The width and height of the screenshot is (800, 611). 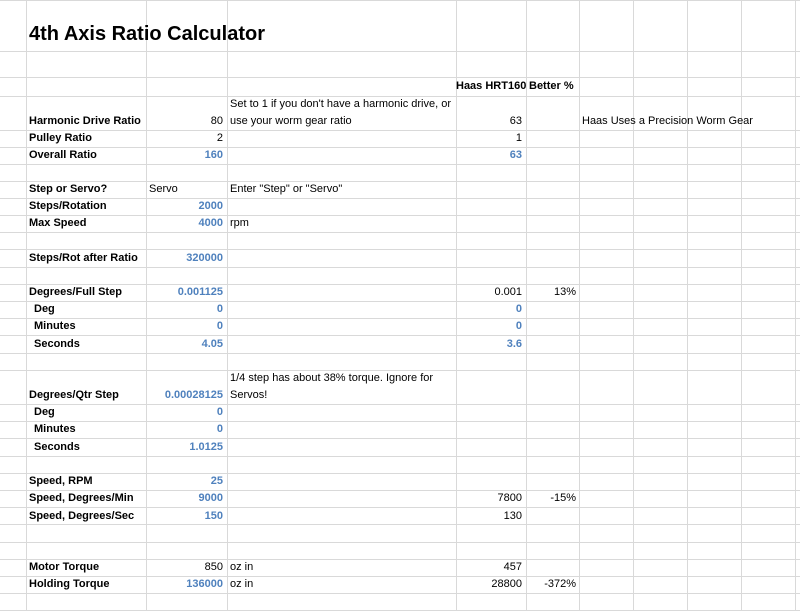 What do you see at coordinates (518, 326) in the screenshot?
I see `min1-haas: 0` at bounding box center [518, 326].